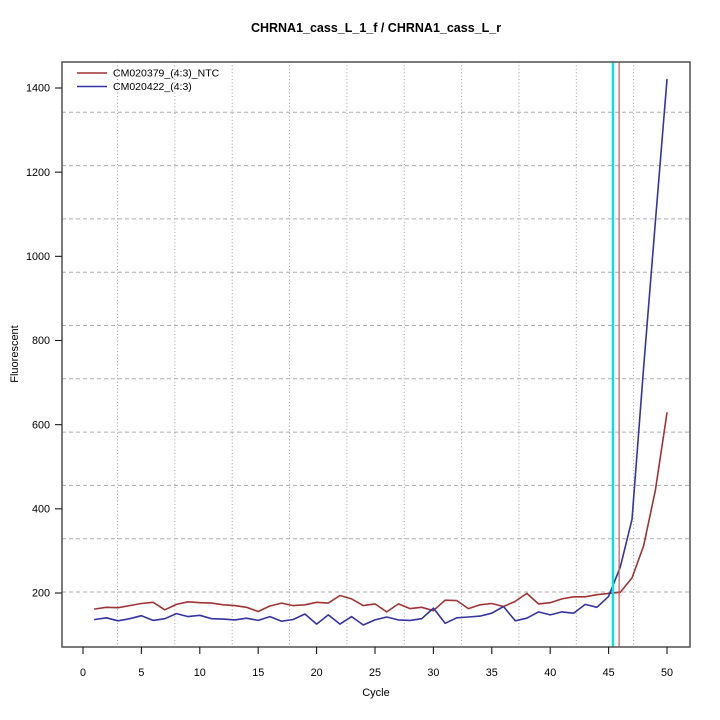 The image size is (720, 720). What do you see at coordinates (615, 354) in the screenshot?
I see `threshold-lines` at bounding box center [615, 354].